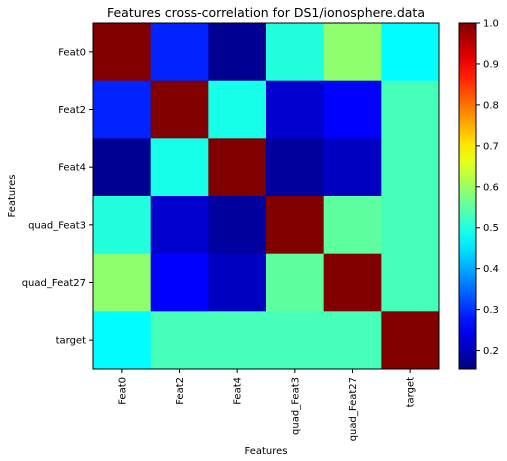 The height and width of the screenshot is (461, 507). What do you see at coordinates (491, 269) in the screenshot?
I see `colorbar-tick-label: 0.4` at bounding box center [491, 269].